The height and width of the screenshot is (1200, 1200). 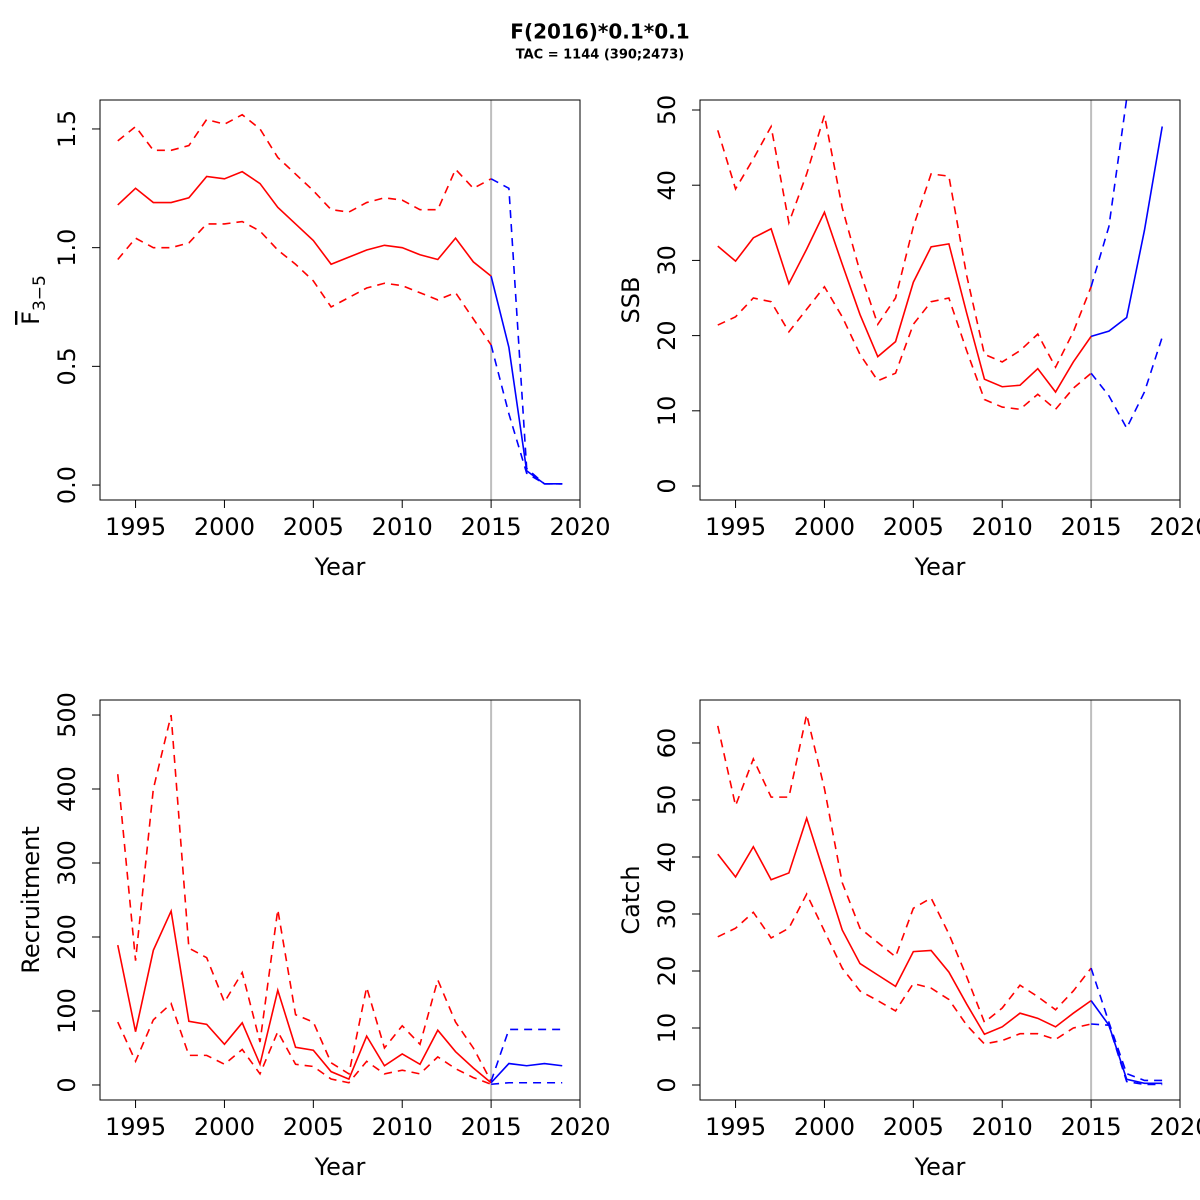 What do you see at coordinates (600, 55) in the screenshot?
I see `figure-subtitle: TAC = 1144 (390;2473)` at bounding box center [600, 55].